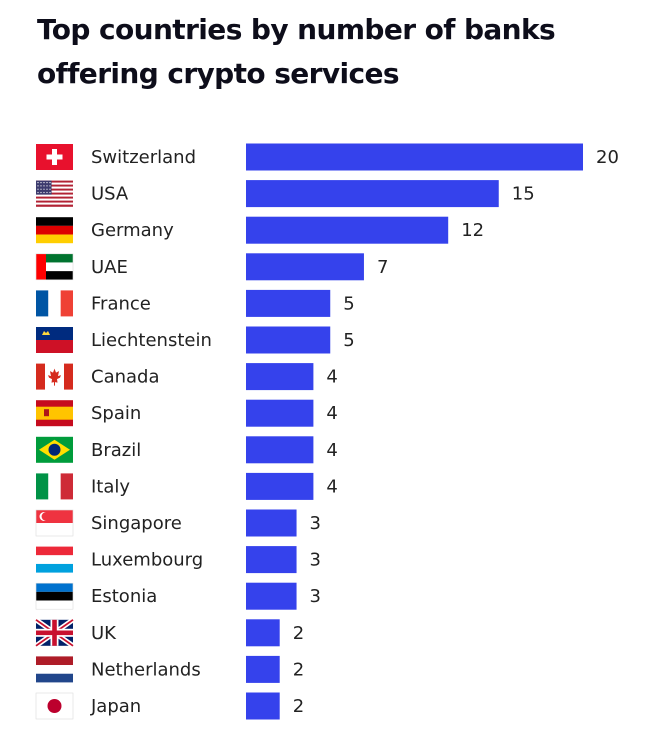 The height and width of the screenshot is (739, 652). I want to click on category-label: USA, so click(110, 194).